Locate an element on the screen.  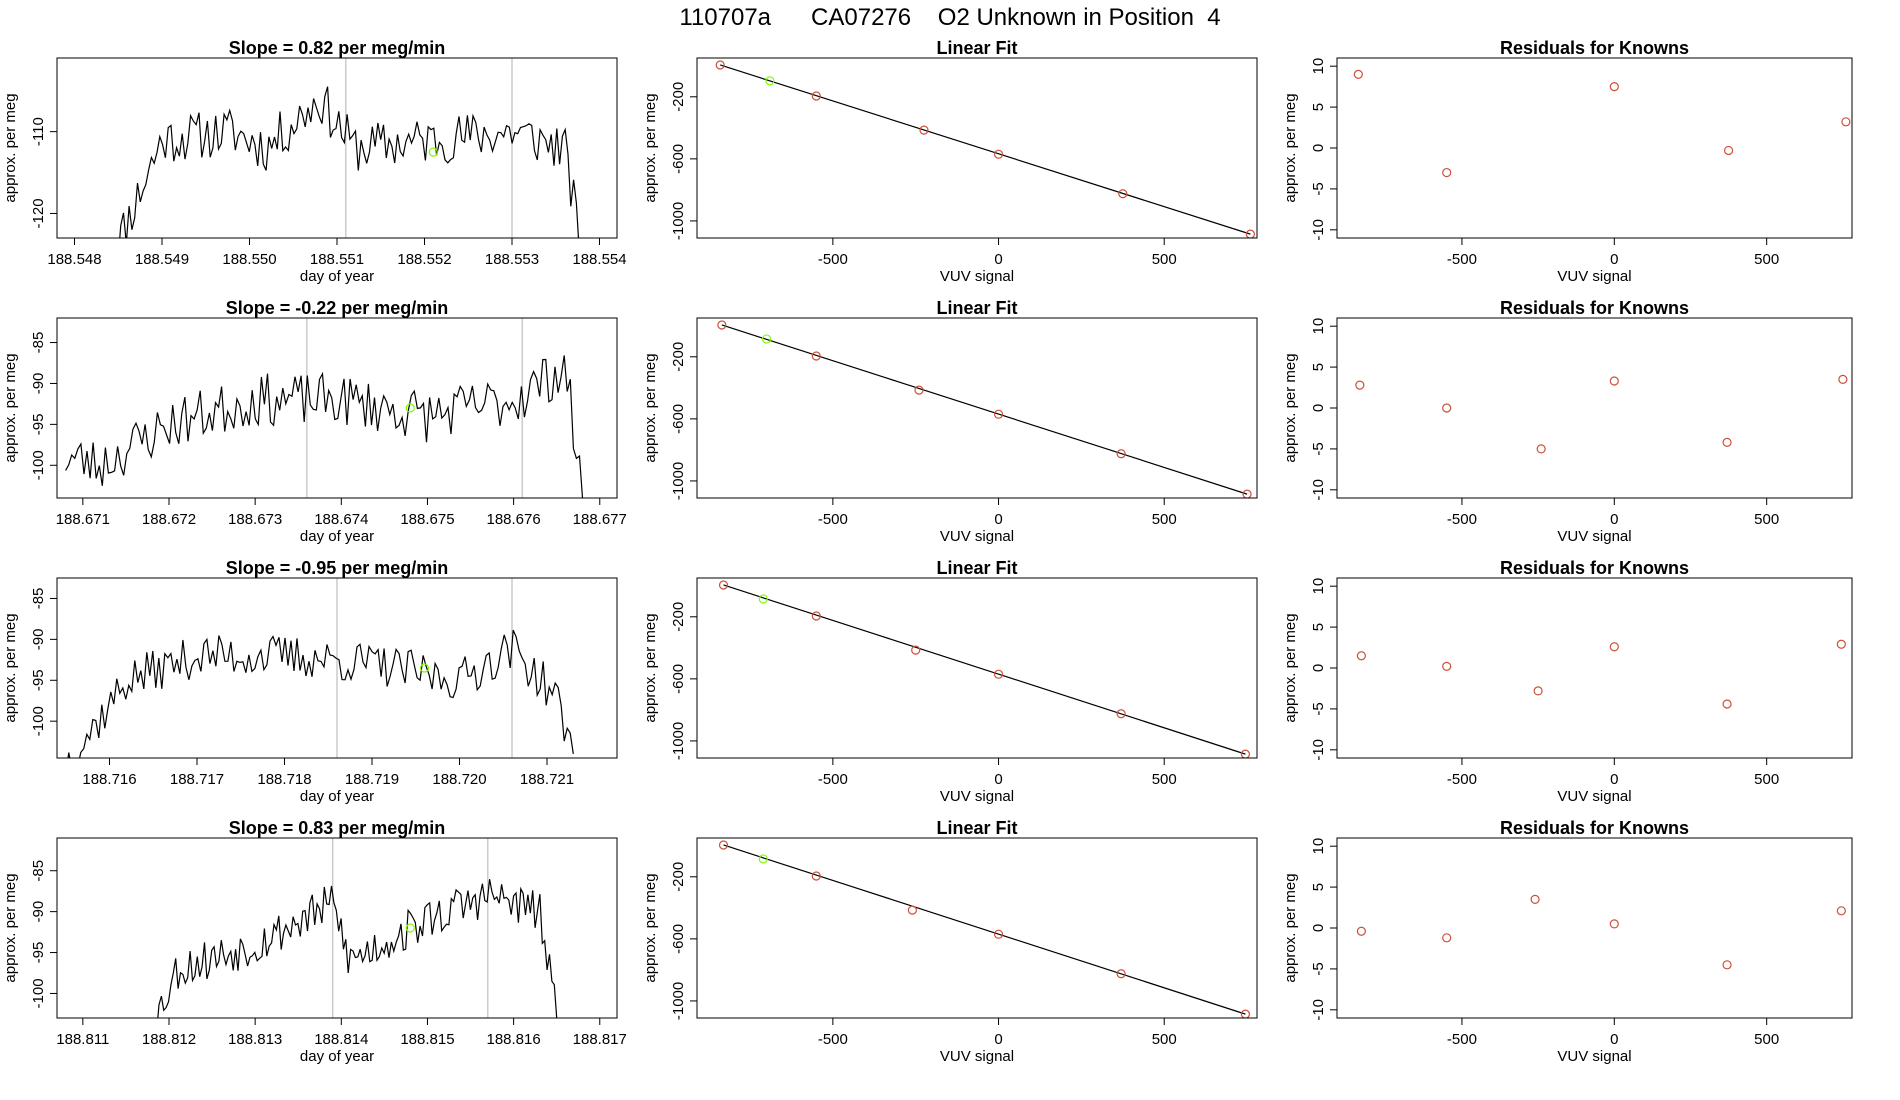
chart-title: Linear Fit is located at coordinates (976, 828).